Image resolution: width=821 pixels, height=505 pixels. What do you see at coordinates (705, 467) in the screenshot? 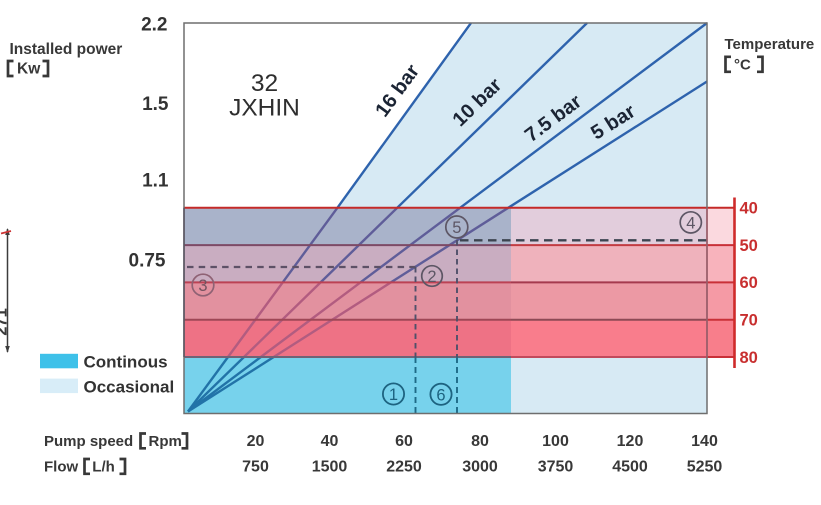
I see `svg-text: 5250` at bounding box center [705, 467].